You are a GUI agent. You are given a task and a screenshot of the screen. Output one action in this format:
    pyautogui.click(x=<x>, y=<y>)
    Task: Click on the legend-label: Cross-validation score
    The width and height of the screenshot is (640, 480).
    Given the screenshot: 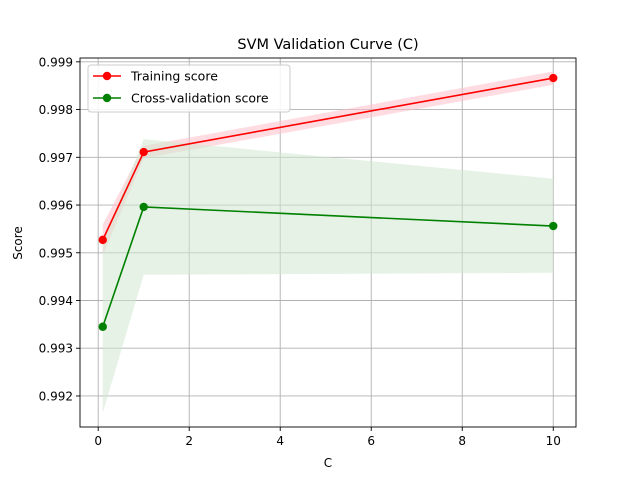 What is the action you would take?
    pyautogui.click(x=200, y=98)
    